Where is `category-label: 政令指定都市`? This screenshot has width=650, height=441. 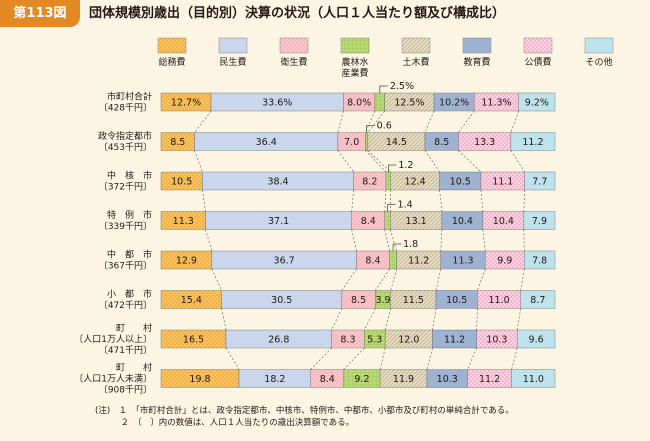 category-label: 政令指定都市 is located at coordinates (125, 136).